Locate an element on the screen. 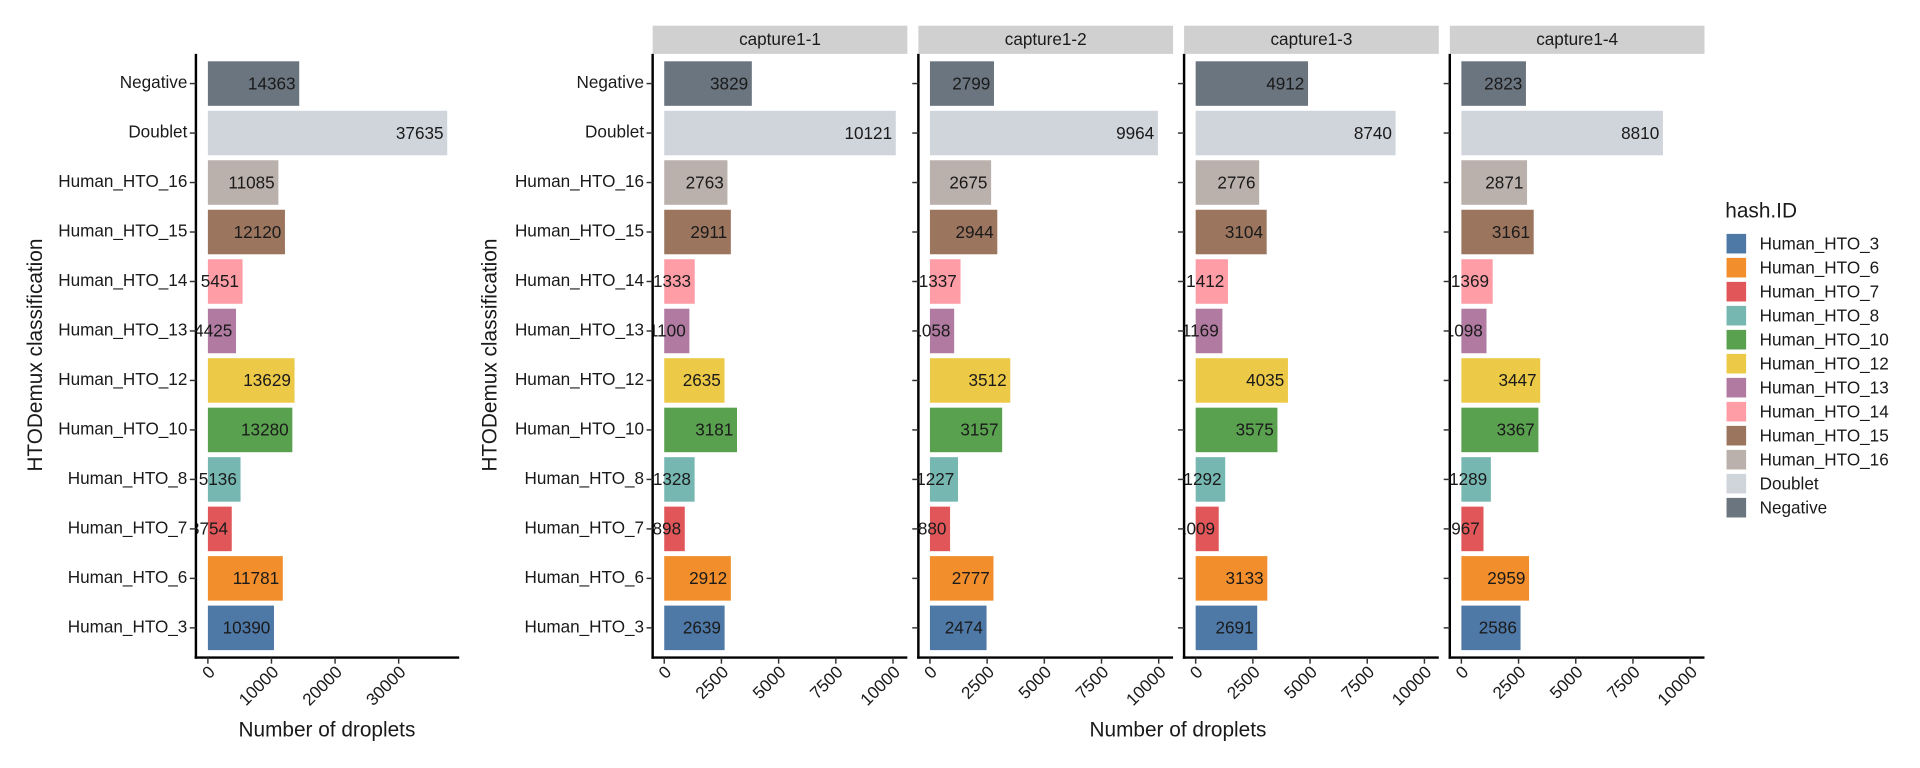 Image resolution: width=1920 pixels, height=768 pixels. value-label: 2959 is located at coordinates (1506, 578).